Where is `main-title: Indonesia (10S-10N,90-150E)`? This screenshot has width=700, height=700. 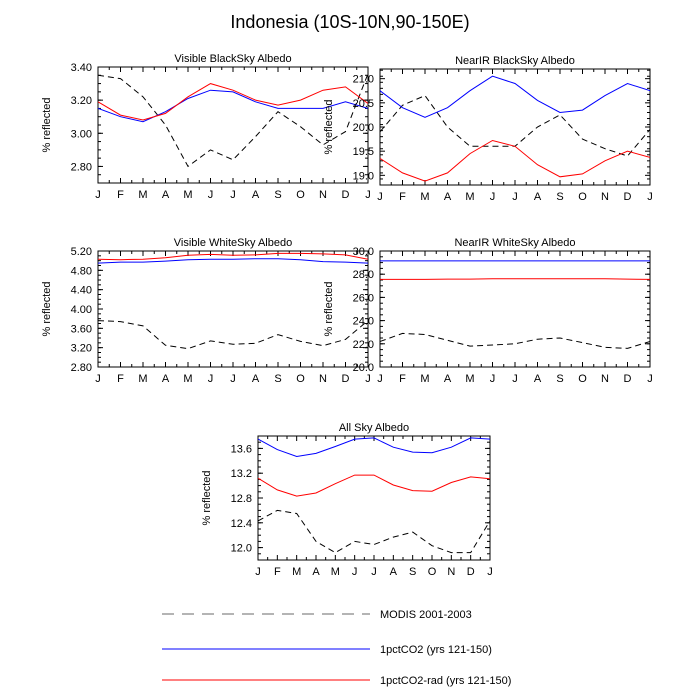 main-title: Indonesia (10S-10N,90-150E) is located at coordinates (349, 22).